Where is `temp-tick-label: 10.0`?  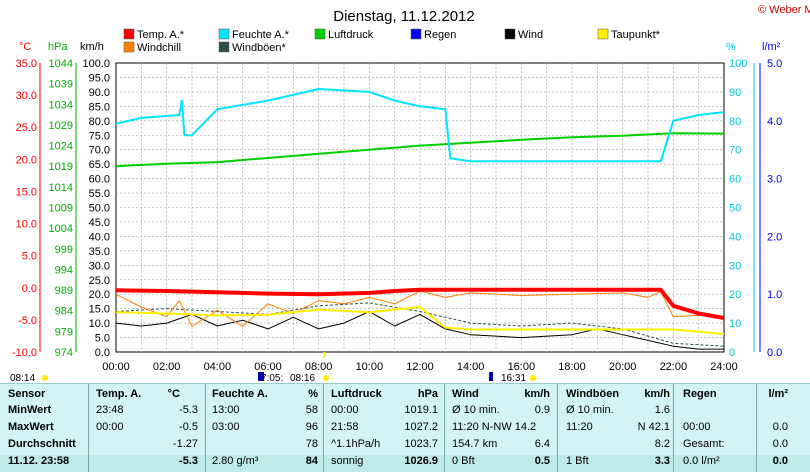
temp-tick-label: 10.0 is located at coordinates (26, 225).